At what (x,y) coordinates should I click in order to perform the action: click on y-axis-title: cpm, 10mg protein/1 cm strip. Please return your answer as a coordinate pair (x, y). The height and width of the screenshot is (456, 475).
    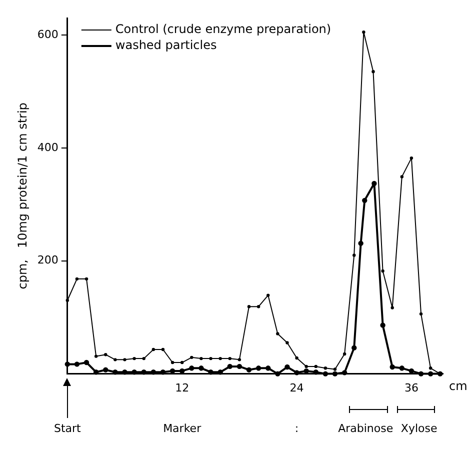
    Looking at the image, I should click on (22, 196).